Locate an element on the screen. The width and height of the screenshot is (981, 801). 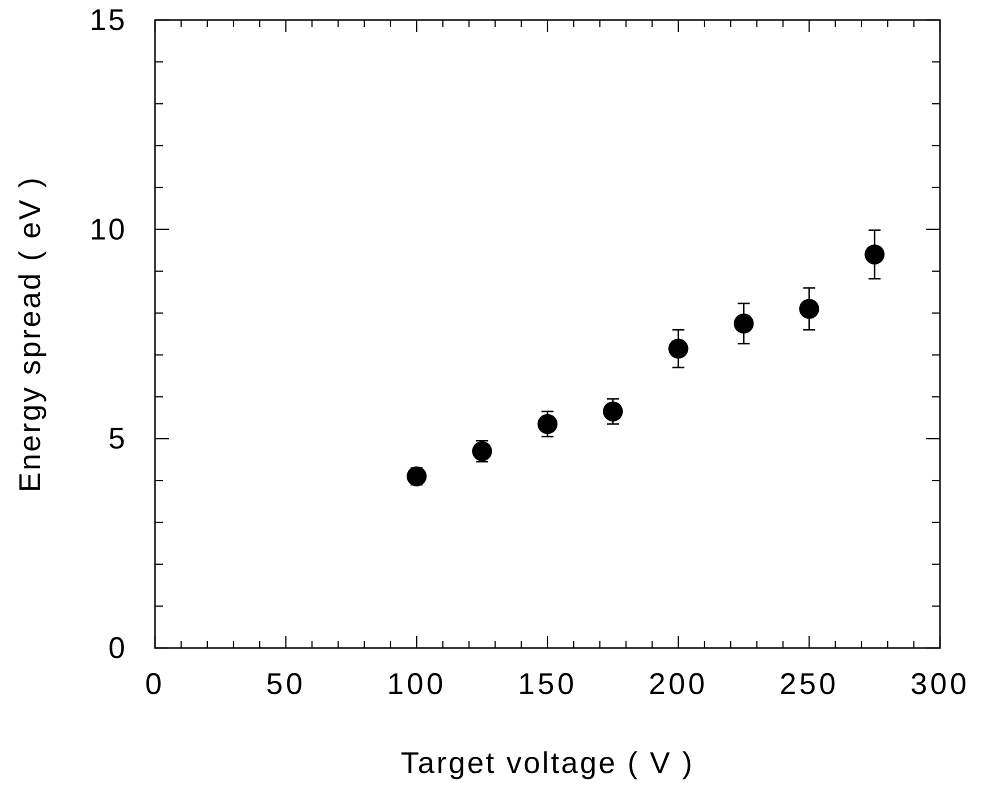
x-tick-label: 250 is located at coordinates (809, 684).